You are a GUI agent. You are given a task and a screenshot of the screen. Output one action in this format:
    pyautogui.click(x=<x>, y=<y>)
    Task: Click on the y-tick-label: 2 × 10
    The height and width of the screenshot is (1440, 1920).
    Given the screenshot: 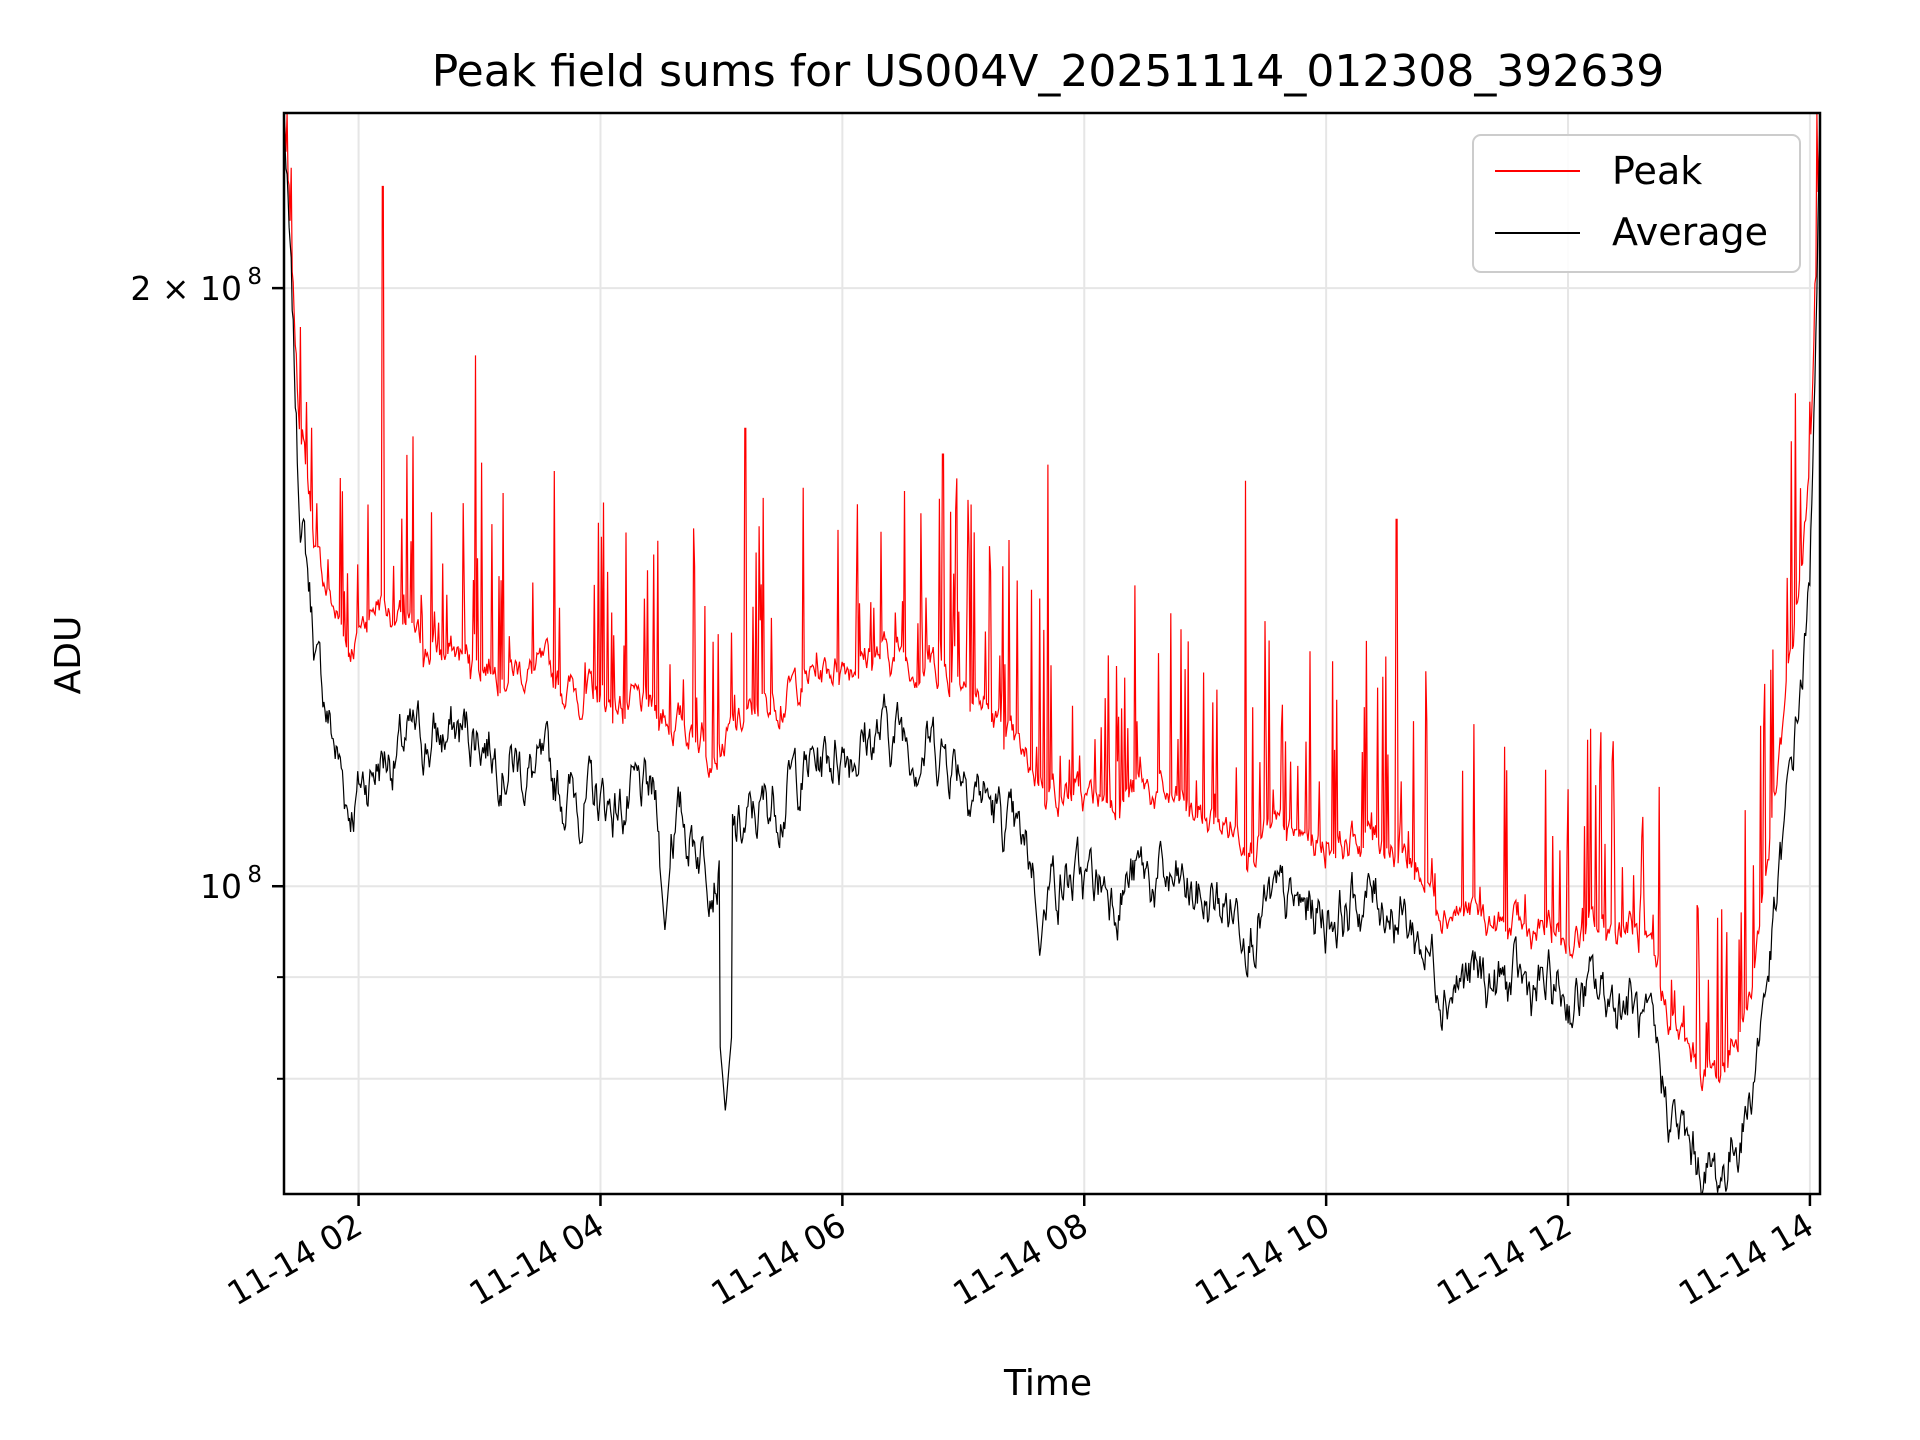 What is the action you would take?
    pyautogui.click(x=186, y=288)
    